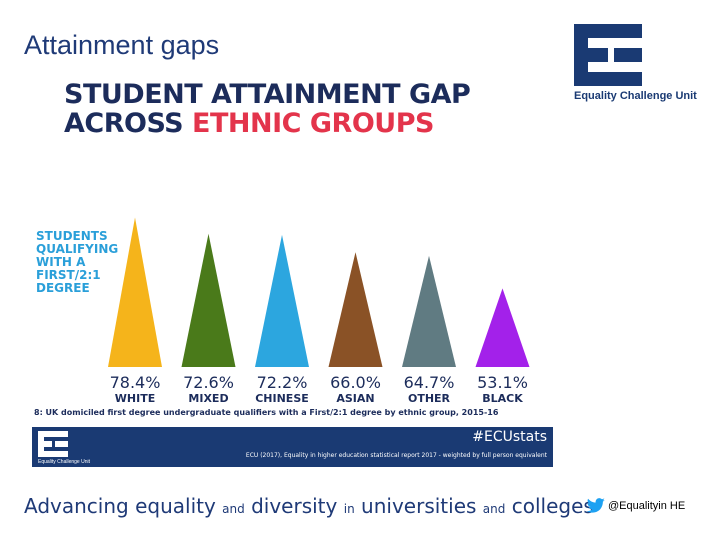 The image size is (720, 540). What do you see at coordinates (502, 382) in the screenshot?
I see `value-label-black: 53.1%` at bounding box center [502, 382].